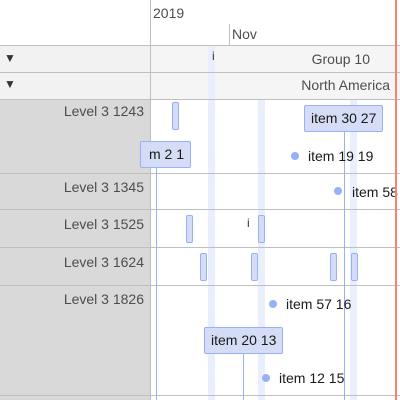  I want to click on group-label: North America, so click(345, 85).